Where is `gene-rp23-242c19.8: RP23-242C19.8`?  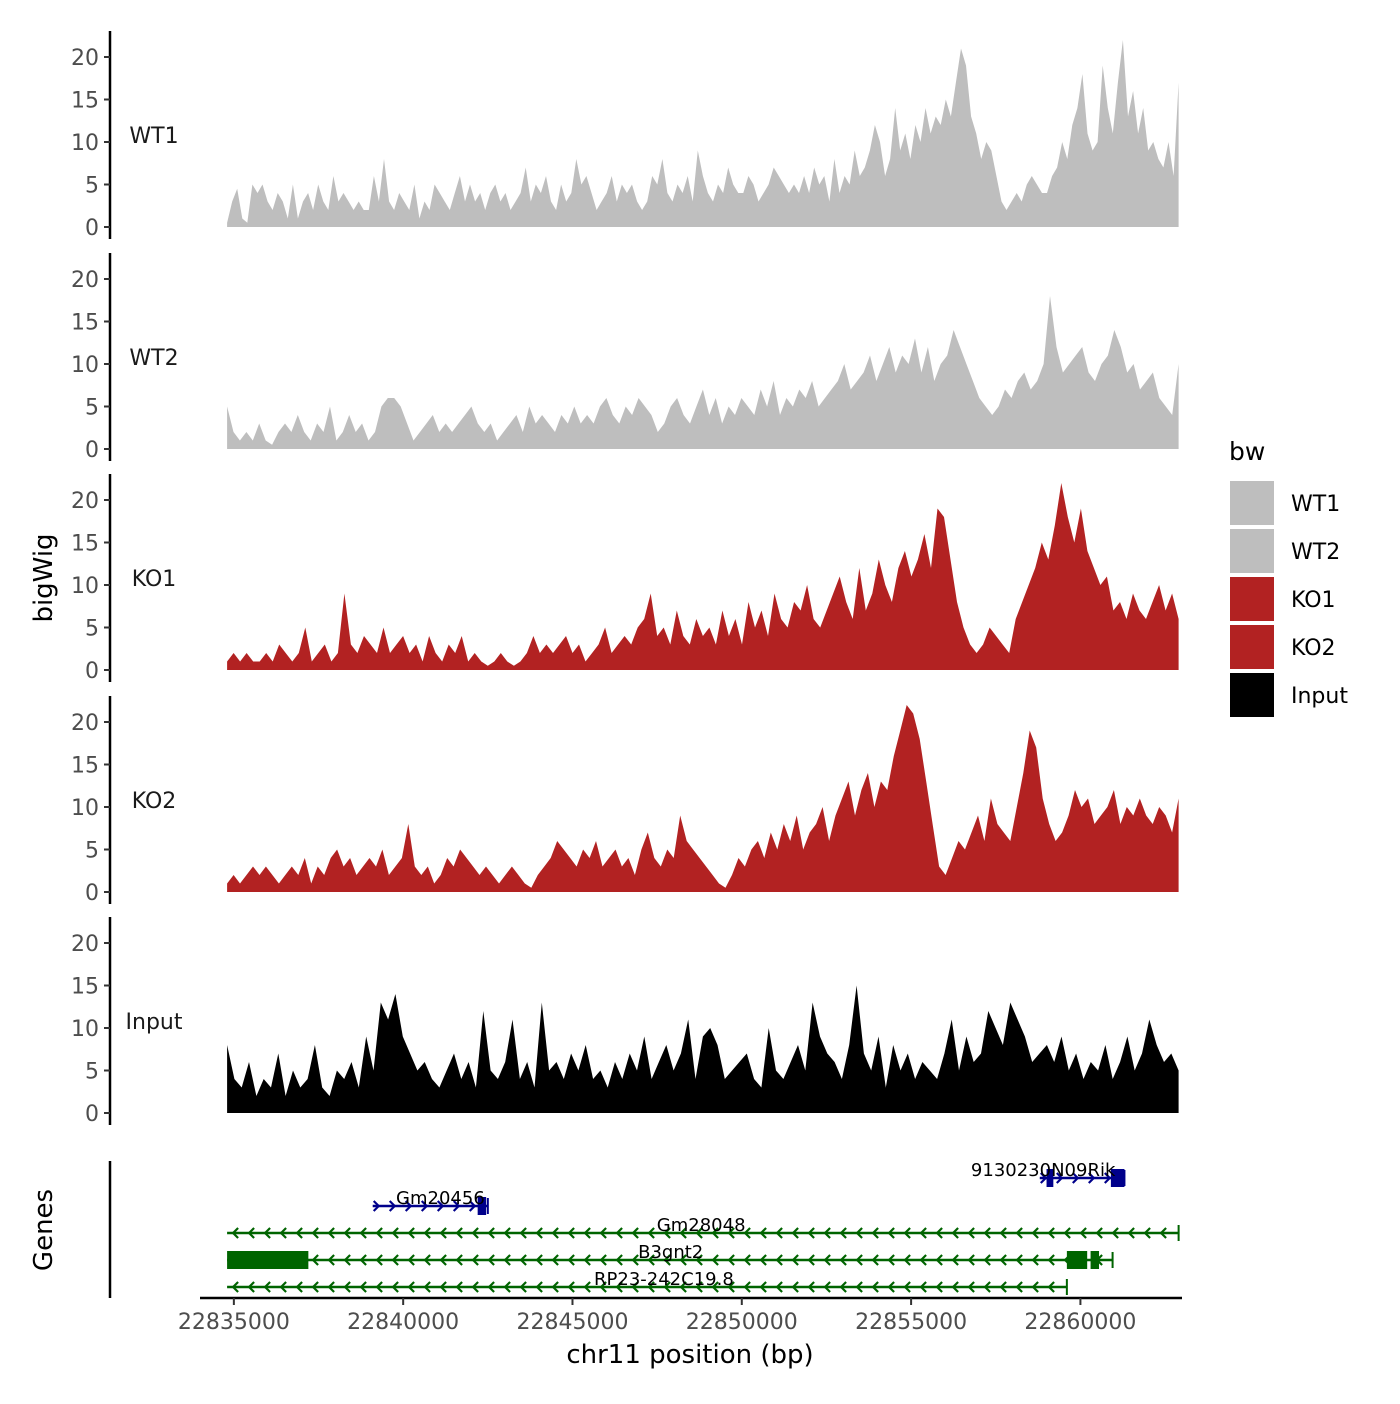
gene-rp23-242c19.8: RP23-242C19.8 is located at coordinates (647, 1282).